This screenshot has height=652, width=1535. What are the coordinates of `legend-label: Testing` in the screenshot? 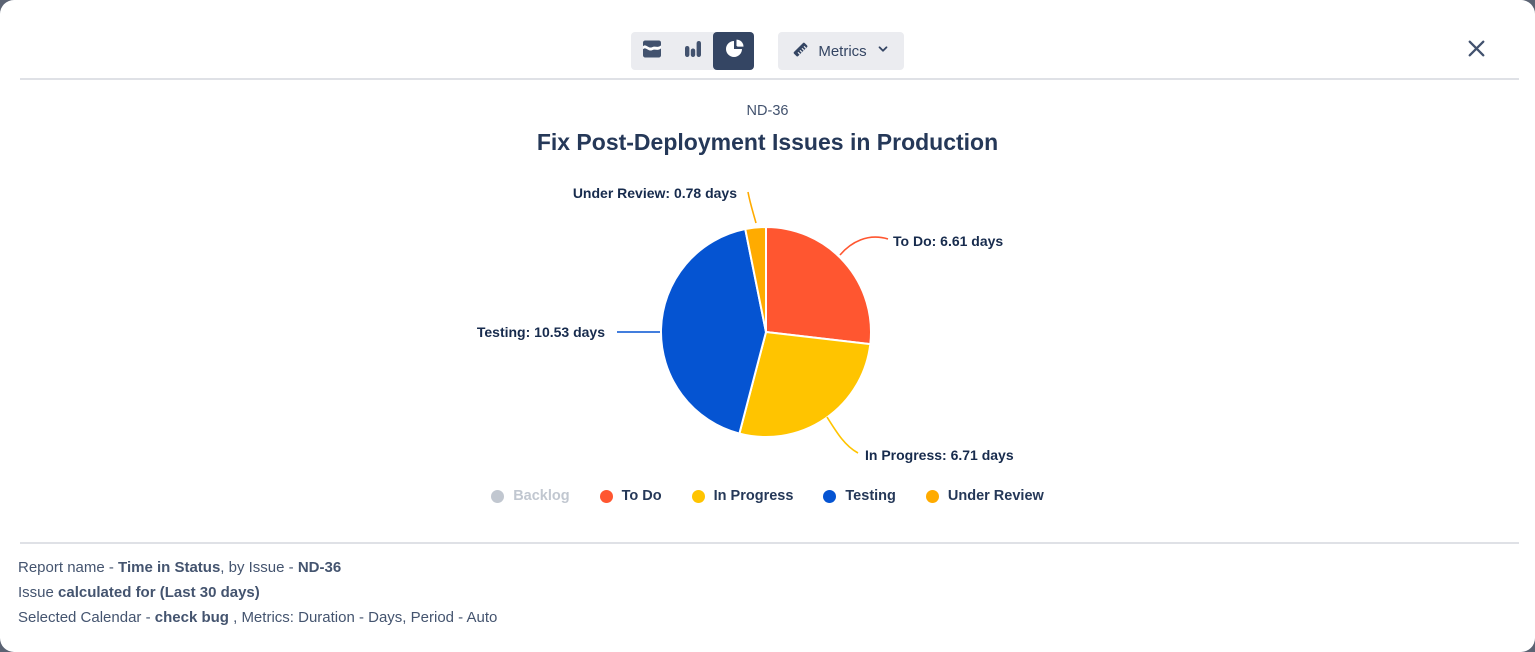 It's located at (870, 496).